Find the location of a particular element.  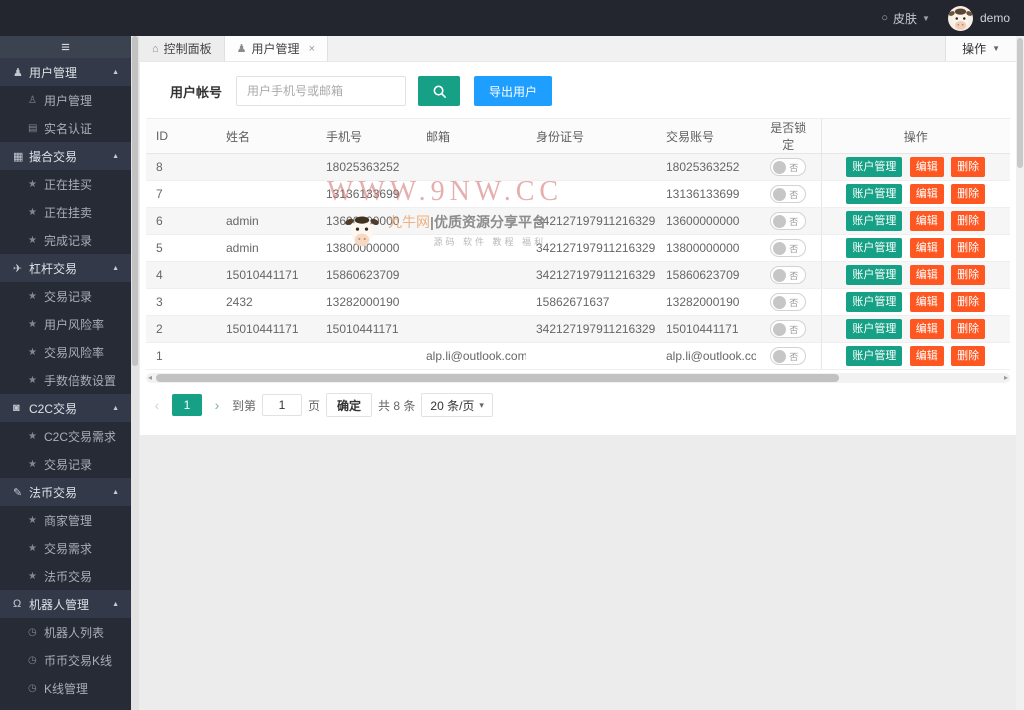

sidebar-item: ✎ 法币交易 ▲ is located at coordinates (65, 492).